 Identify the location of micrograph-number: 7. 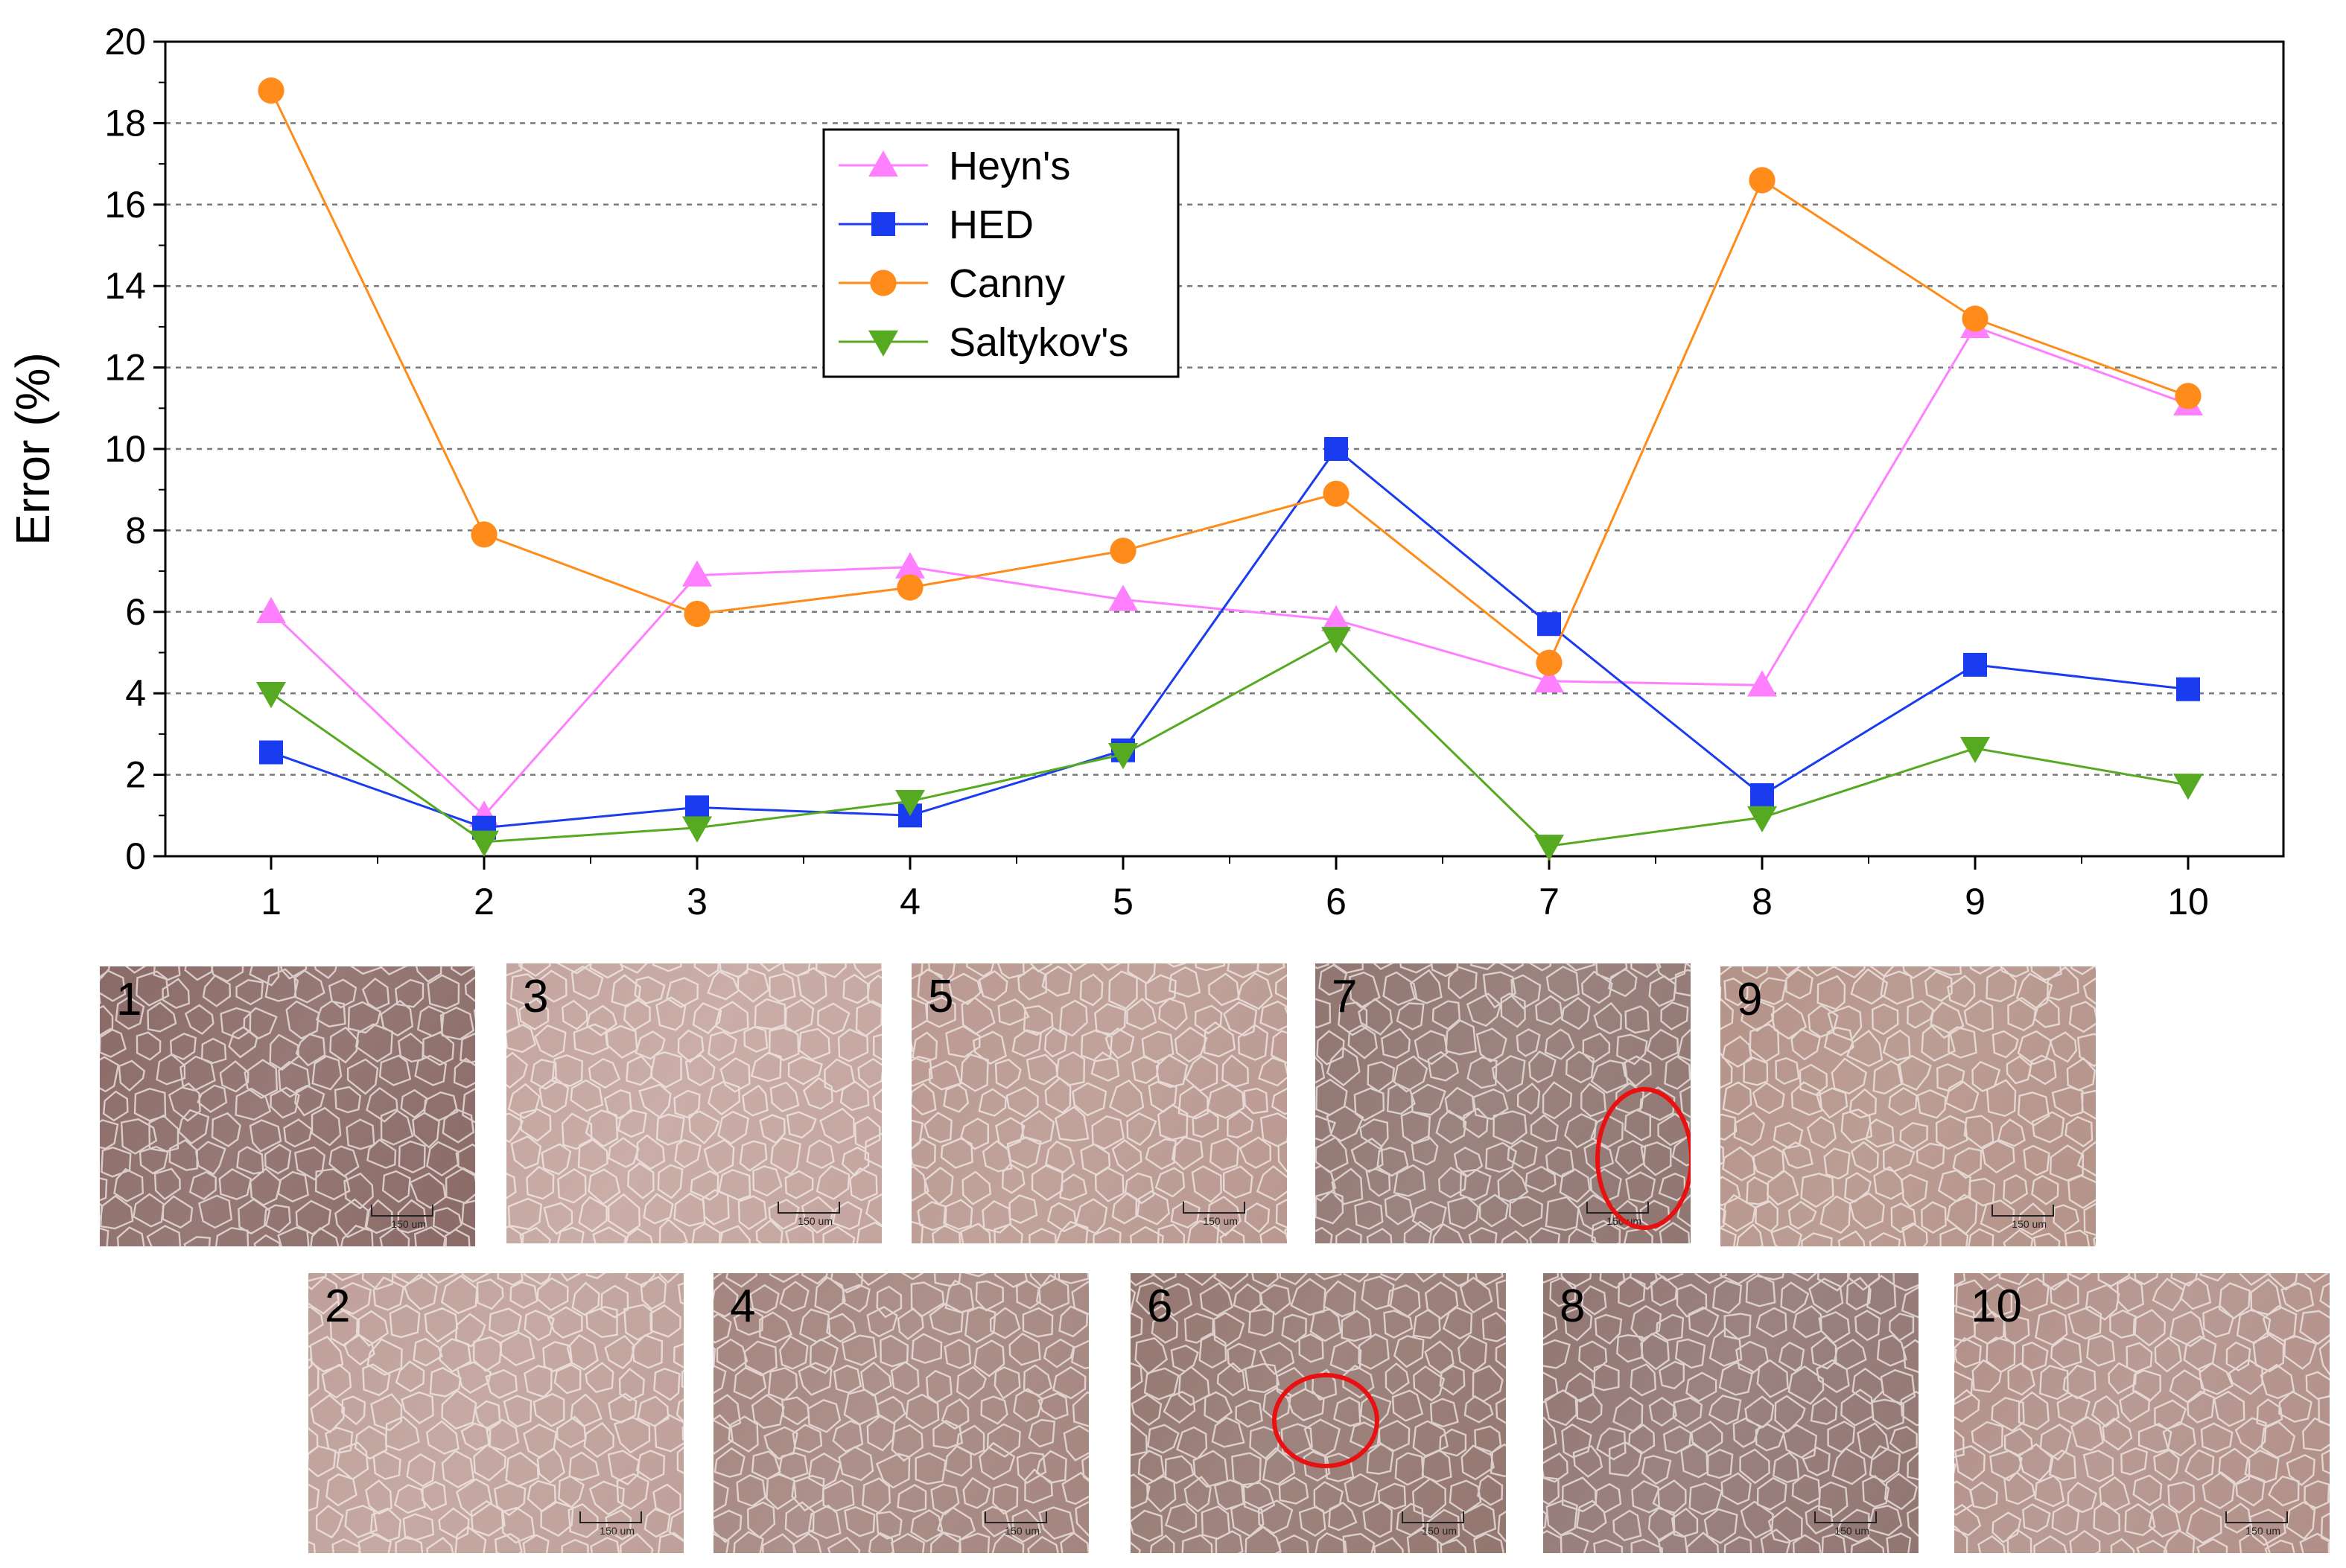
(1345, 996).